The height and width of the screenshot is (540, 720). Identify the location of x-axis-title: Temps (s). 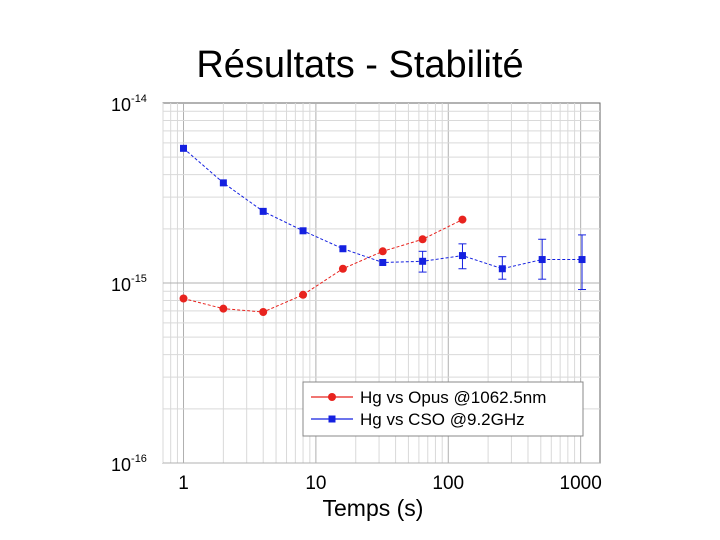
(373, 508).